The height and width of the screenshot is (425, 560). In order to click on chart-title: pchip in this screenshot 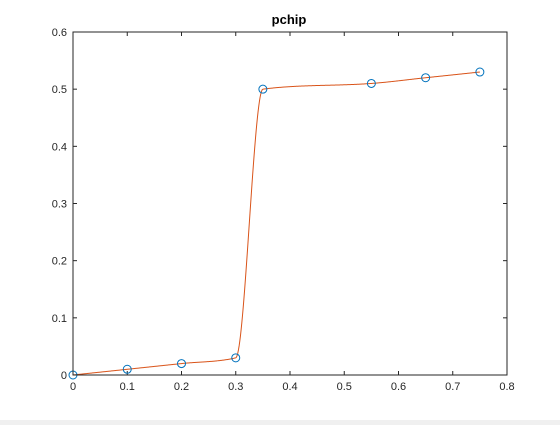, I will do `click(289, 19)`.